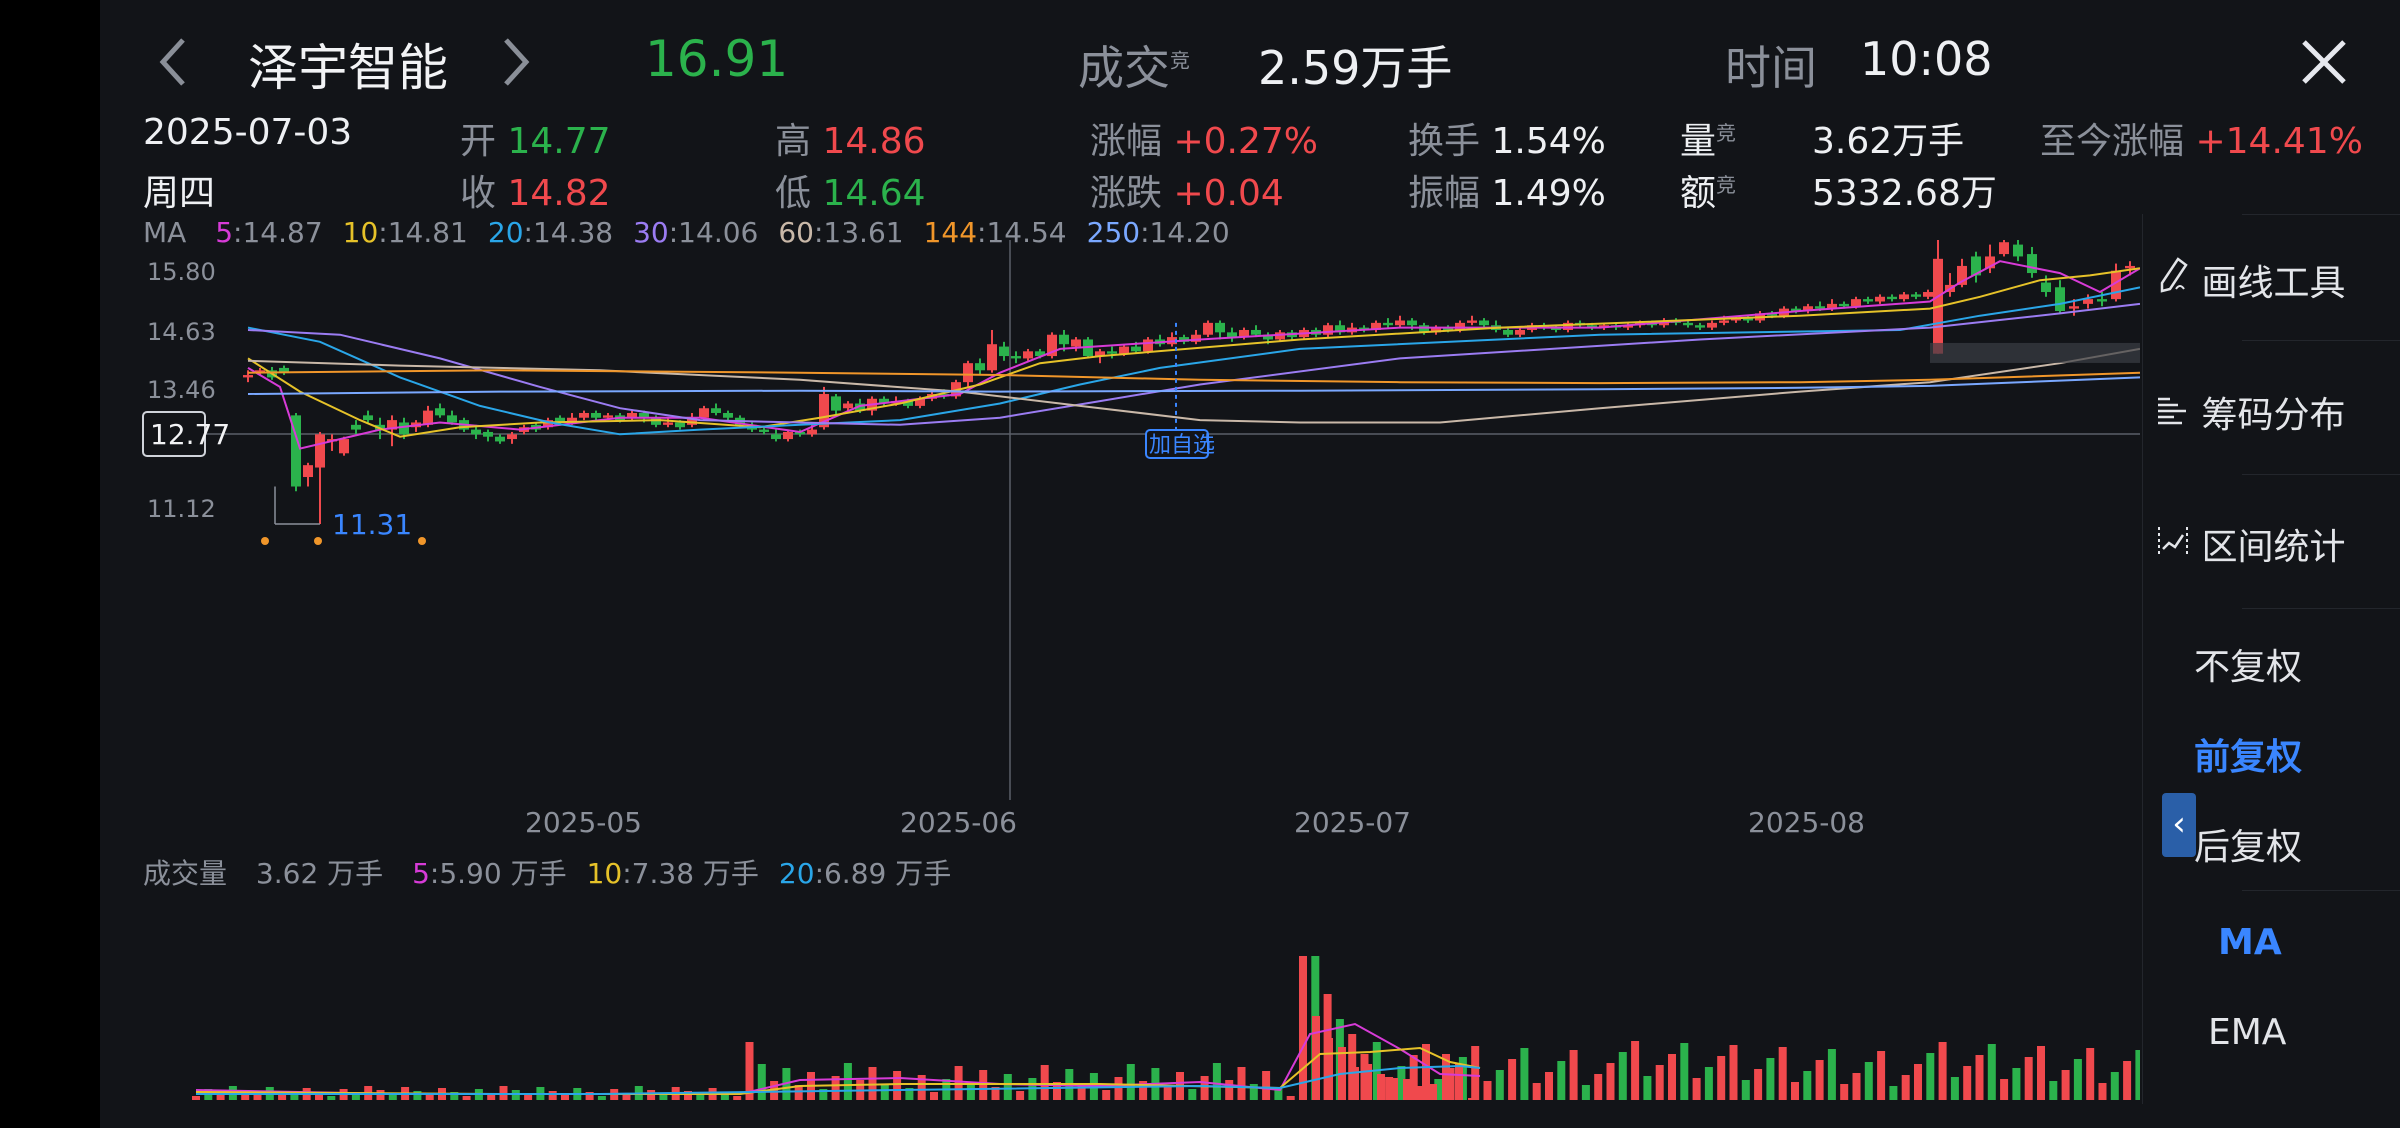 The image size is (2400, 1128). Describe the element at coordinates (550, 232) in the screenshot. I see `ma-legend-item: 20:14.38` at that location.